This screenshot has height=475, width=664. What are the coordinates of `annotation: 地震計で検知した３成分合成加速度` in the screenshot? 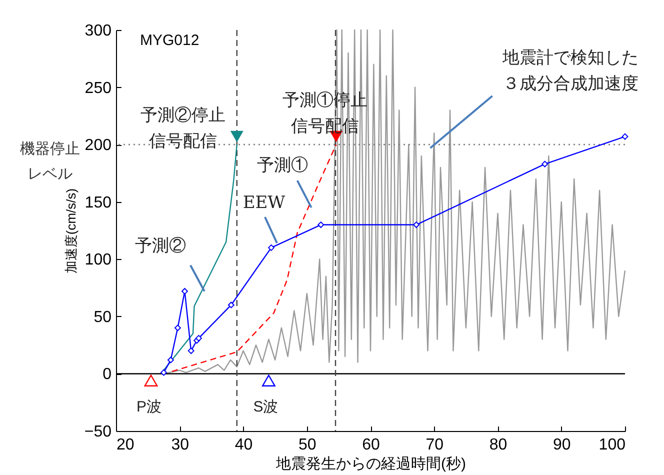 It's located at (569, 71).